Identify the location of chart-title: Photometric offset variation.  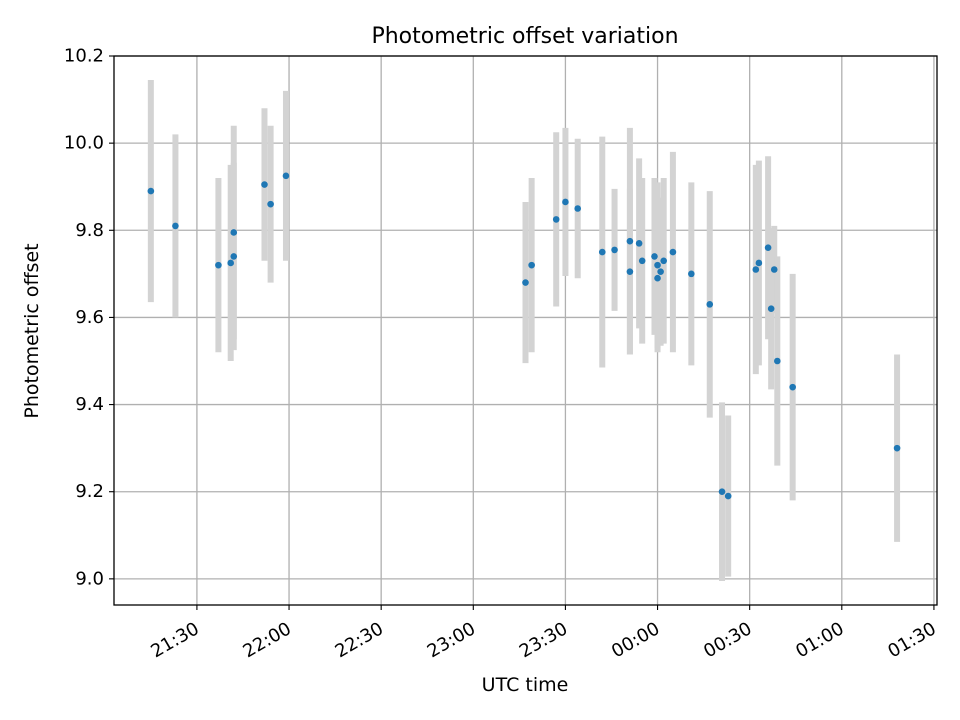
(524, 36).